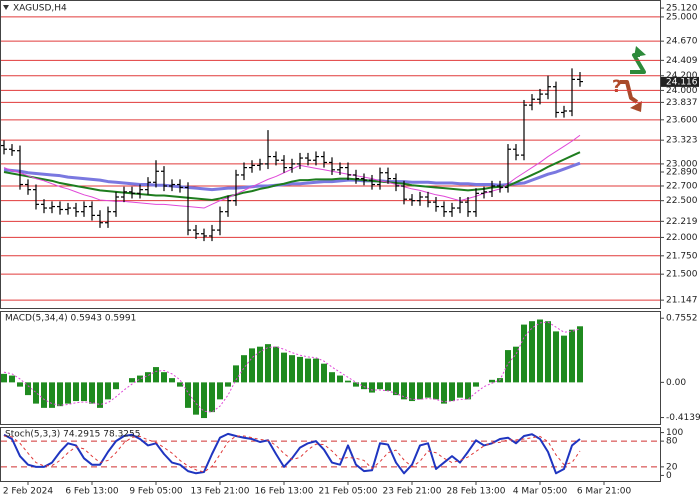 The image size is (700, 500). Describe the element at coordinates (682, 238) in the screenshot. I see `y-tick-label: 22.000` at that location.